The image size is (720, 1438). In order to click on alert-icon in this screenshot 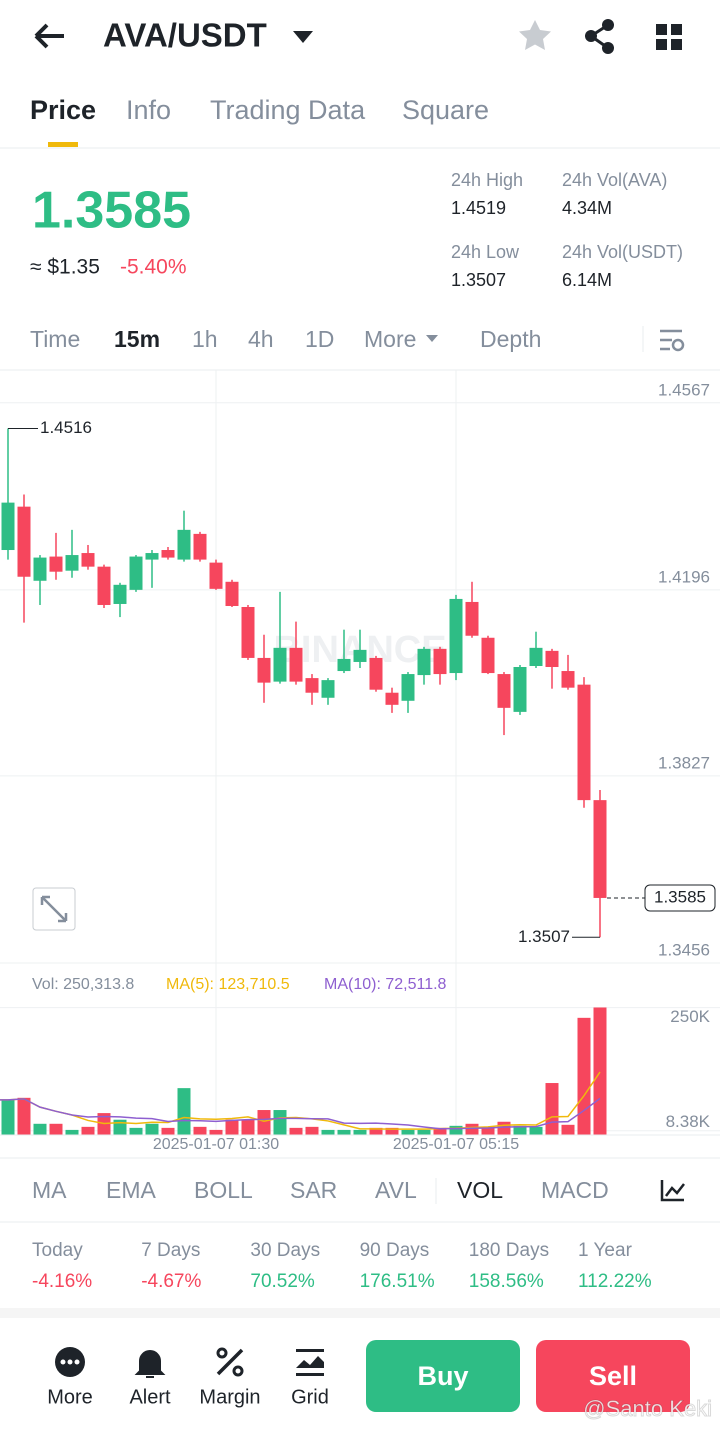, I will do `click(150, 1364)`.